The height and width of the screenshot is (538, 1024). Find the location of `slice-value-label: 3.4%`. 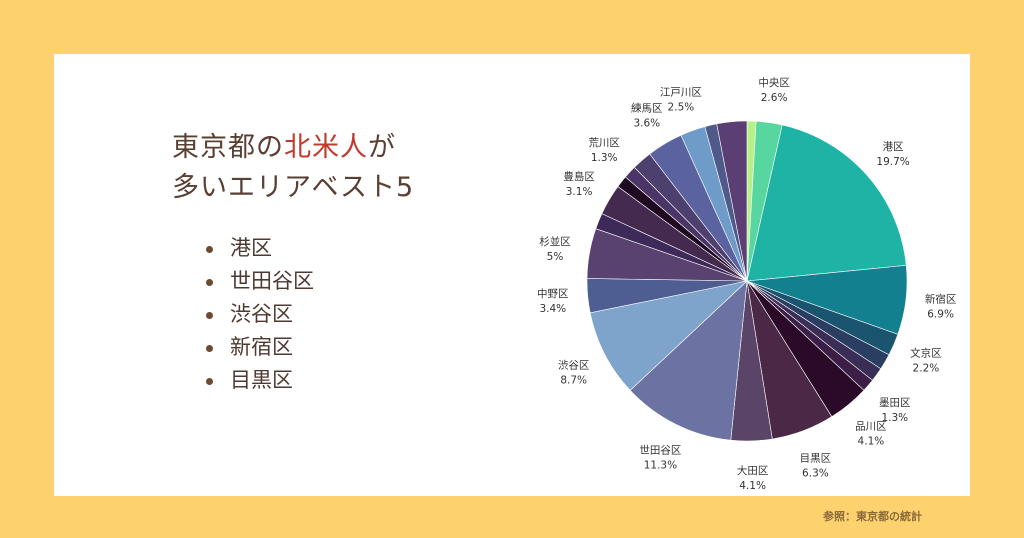

slice-value-label: 3.4% is located at coordinates (552, 309).